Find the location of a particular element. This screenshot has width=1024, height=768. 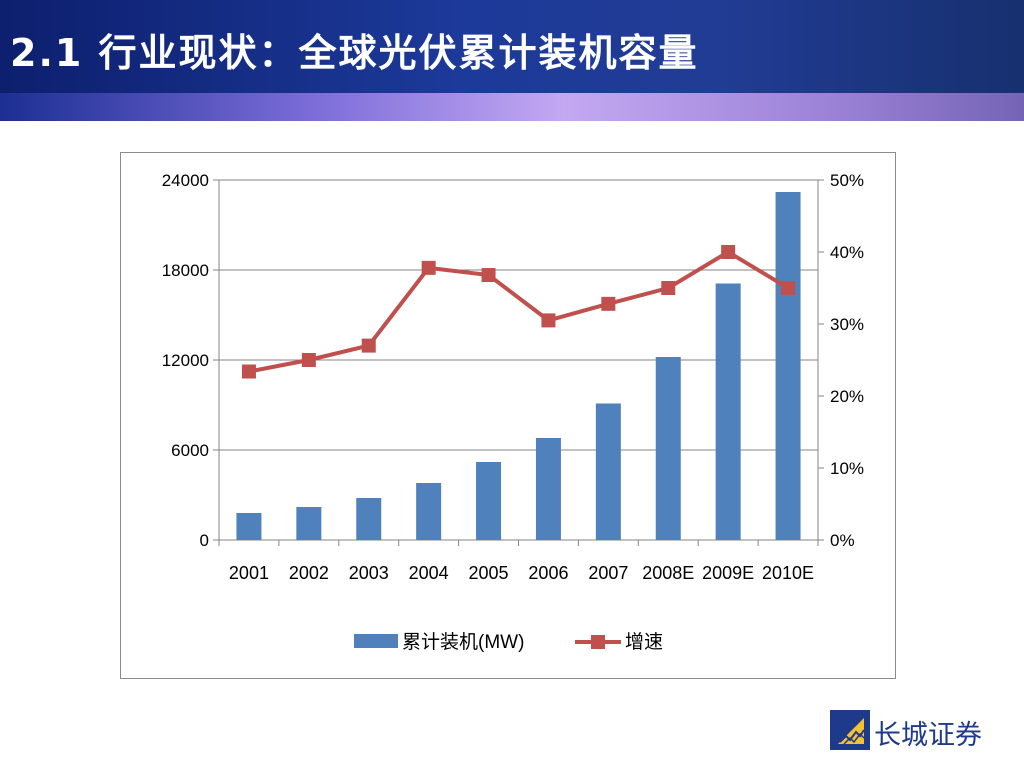

legend-bar-swatch is located at coordinates (376, 641).